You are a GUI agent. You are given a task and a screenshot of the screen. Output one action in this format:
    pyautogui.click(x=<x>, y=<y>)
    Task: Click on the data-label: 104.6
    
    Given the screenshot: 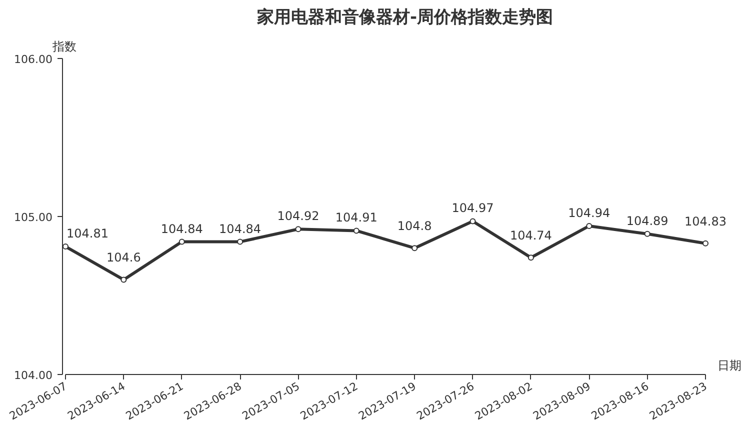 What is the action you would take?
    pyautogui.click(x=123, y=257)
    